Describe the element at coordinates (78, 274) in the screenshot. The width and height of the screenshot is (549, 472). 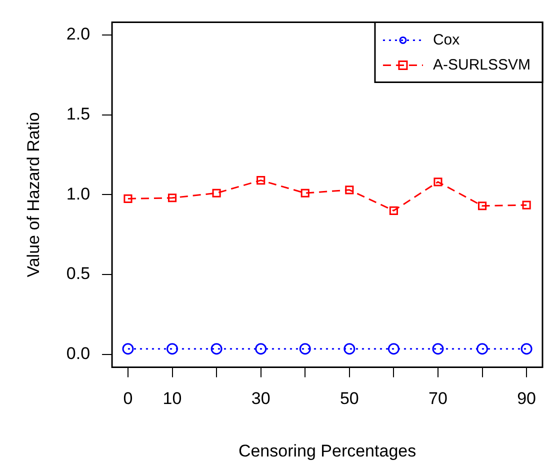
I see `y-tick-label: 0.5` at that location.